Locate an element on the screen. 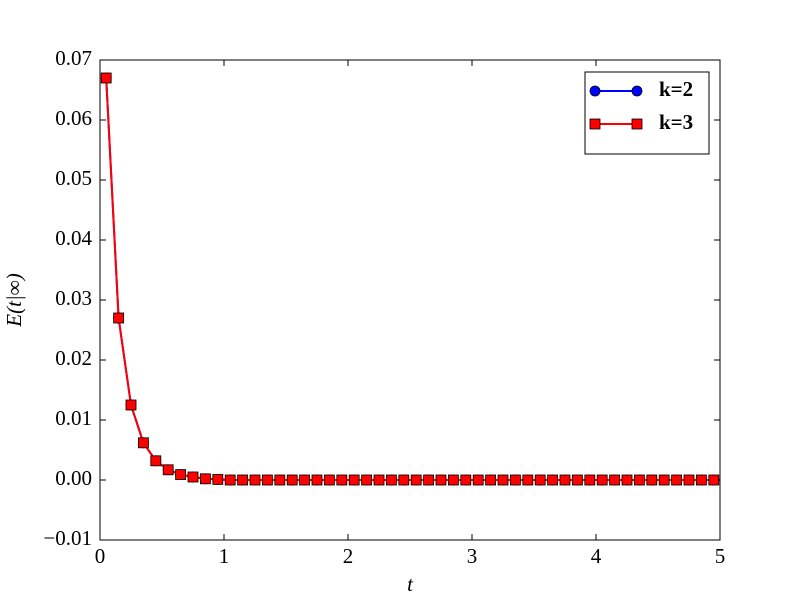 The height and width of the screenshot is (600, 800). y-tick-label: 0.00 is located at coordinates (73, 478).